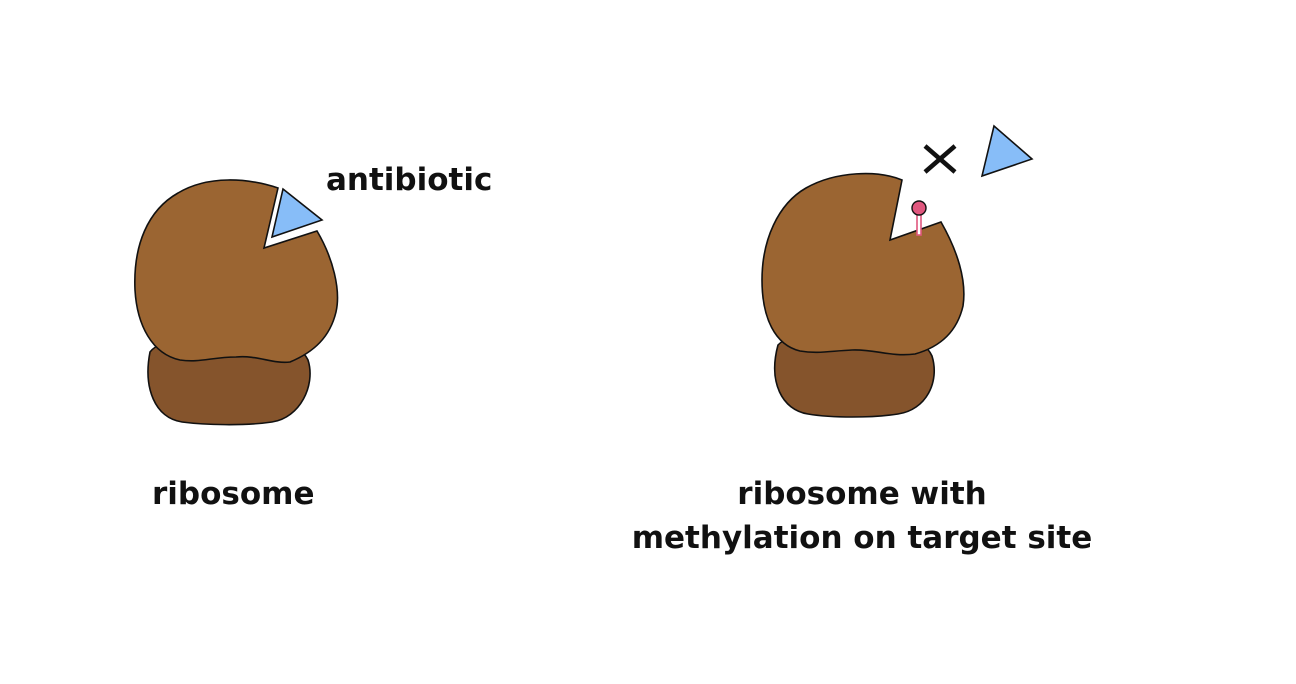 Image resolution: width=1296 pixels, height=684 pixels. What do you see at coordinates (919, 218) in the screenshot?
I see `methyl-group-icon` at bounding box center [919, 218].